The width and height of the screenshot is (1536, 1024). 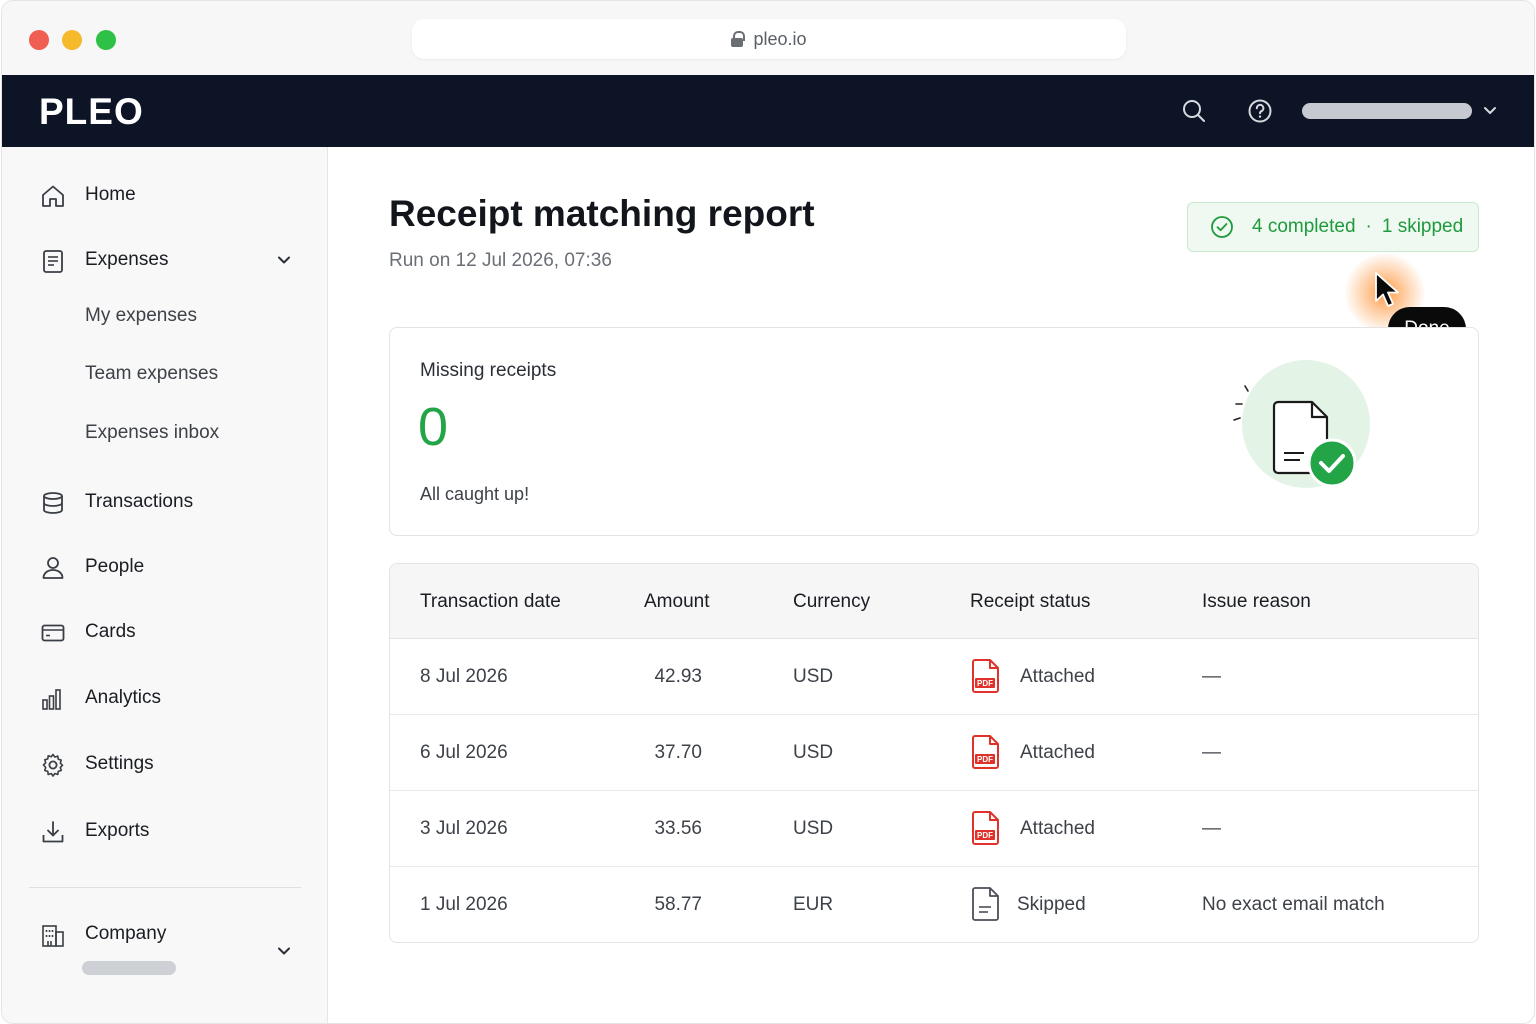 I want to click on sidebar-item-label: Settings, so click(x=119, y=763).